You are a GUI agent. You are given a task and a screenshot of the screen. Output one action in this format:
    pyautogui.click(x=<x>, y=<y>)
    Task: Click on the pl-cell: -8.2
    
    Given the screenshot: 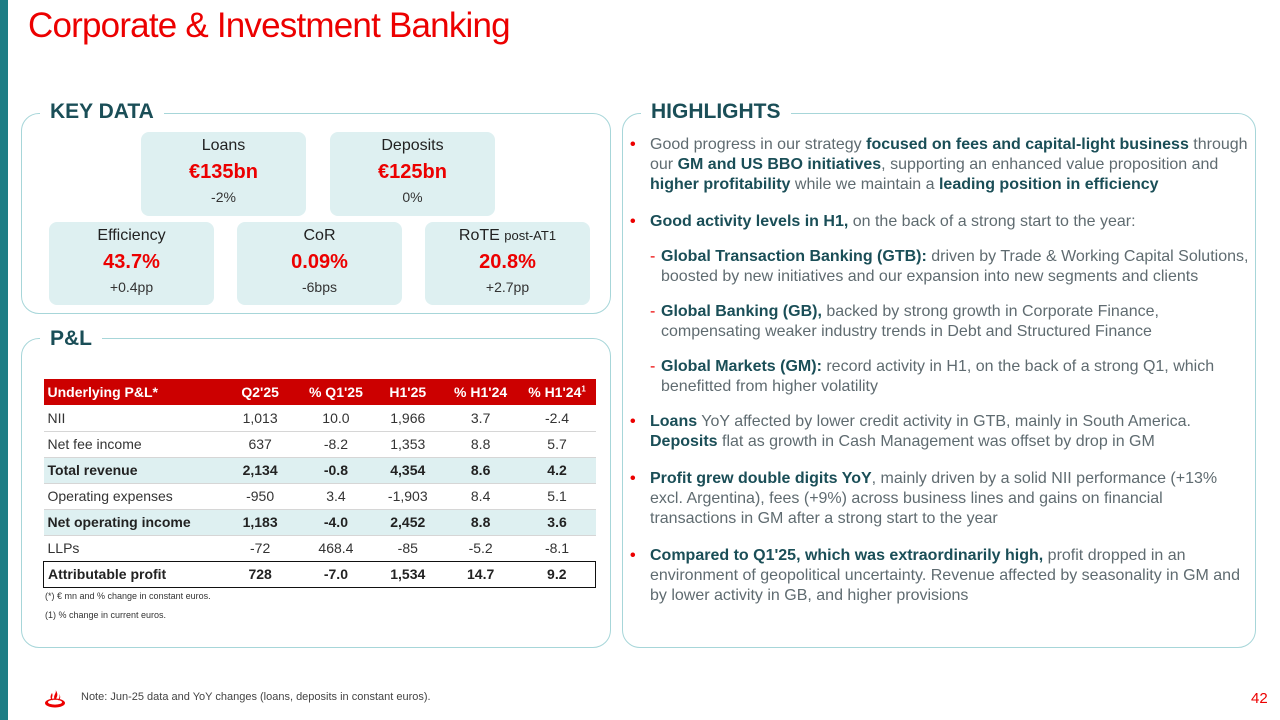 What is the action you would take?
    pyautogui.click(x=335, y=444)
    